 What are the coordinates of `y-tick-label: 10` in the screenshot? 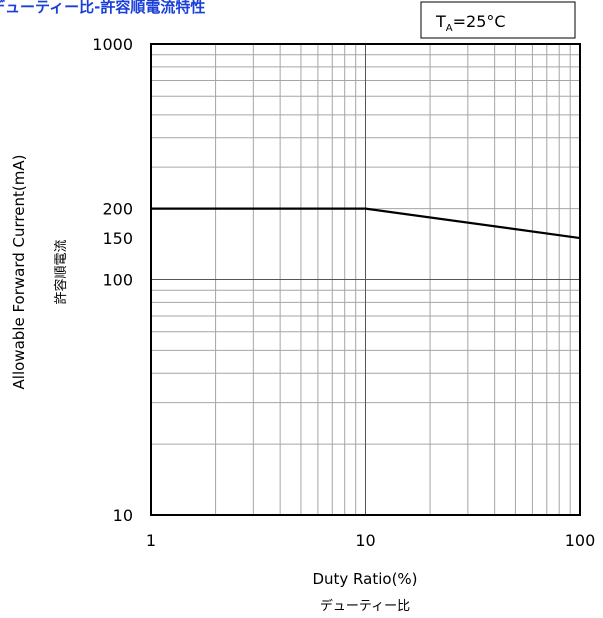 It's located at (123, 515).